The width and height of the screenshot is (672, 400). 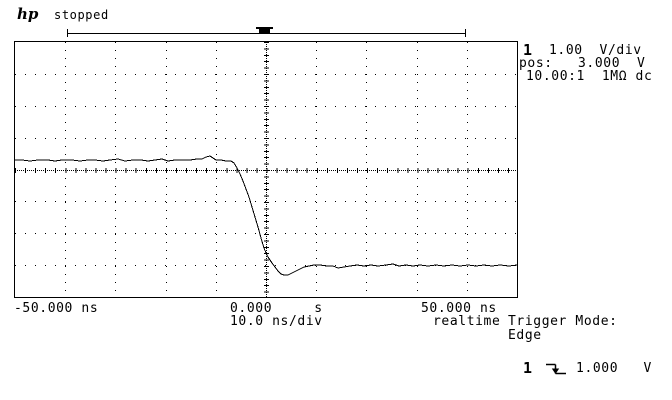 I want to click on channel-number: 1, so click(x=528, y=50).